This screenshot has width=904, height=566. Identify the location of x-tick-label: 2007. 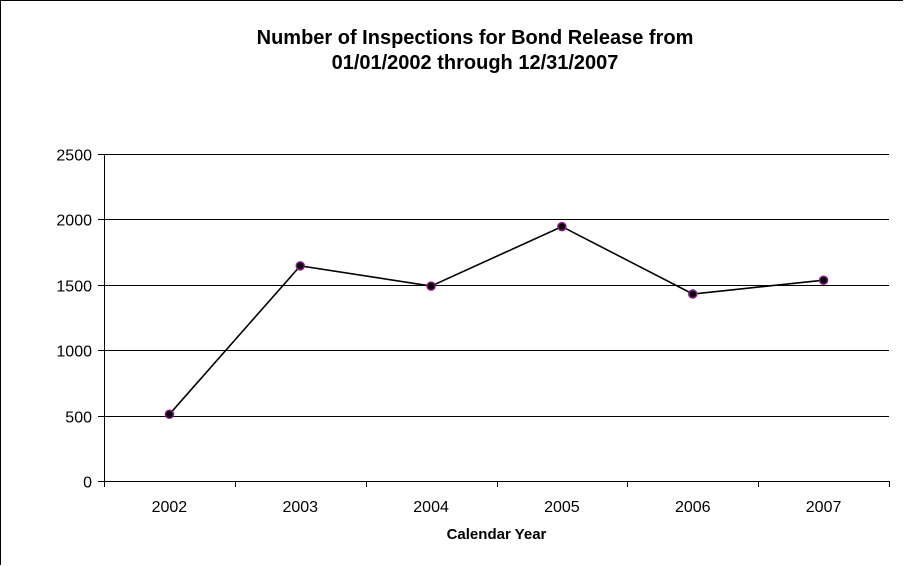
(824, 507).